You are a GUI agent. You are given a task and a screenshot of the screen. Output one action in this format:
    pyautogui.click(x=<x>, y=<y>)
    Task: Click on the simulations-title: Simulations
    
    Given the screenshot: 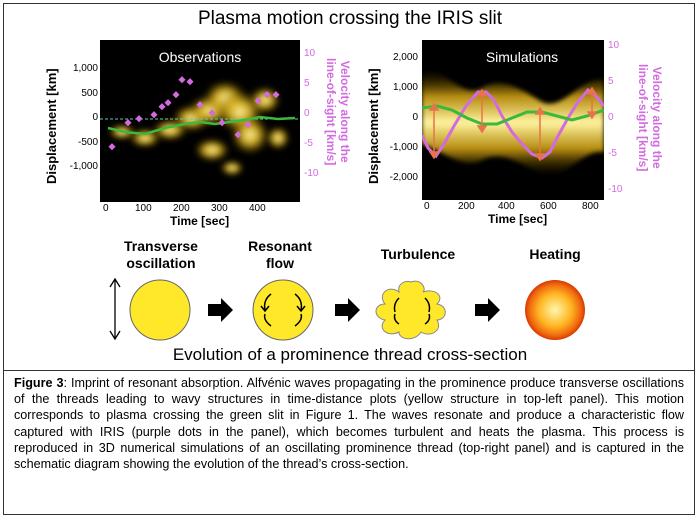 What is the action you would take?
    pyautogui.click(x=522, y=57)
    